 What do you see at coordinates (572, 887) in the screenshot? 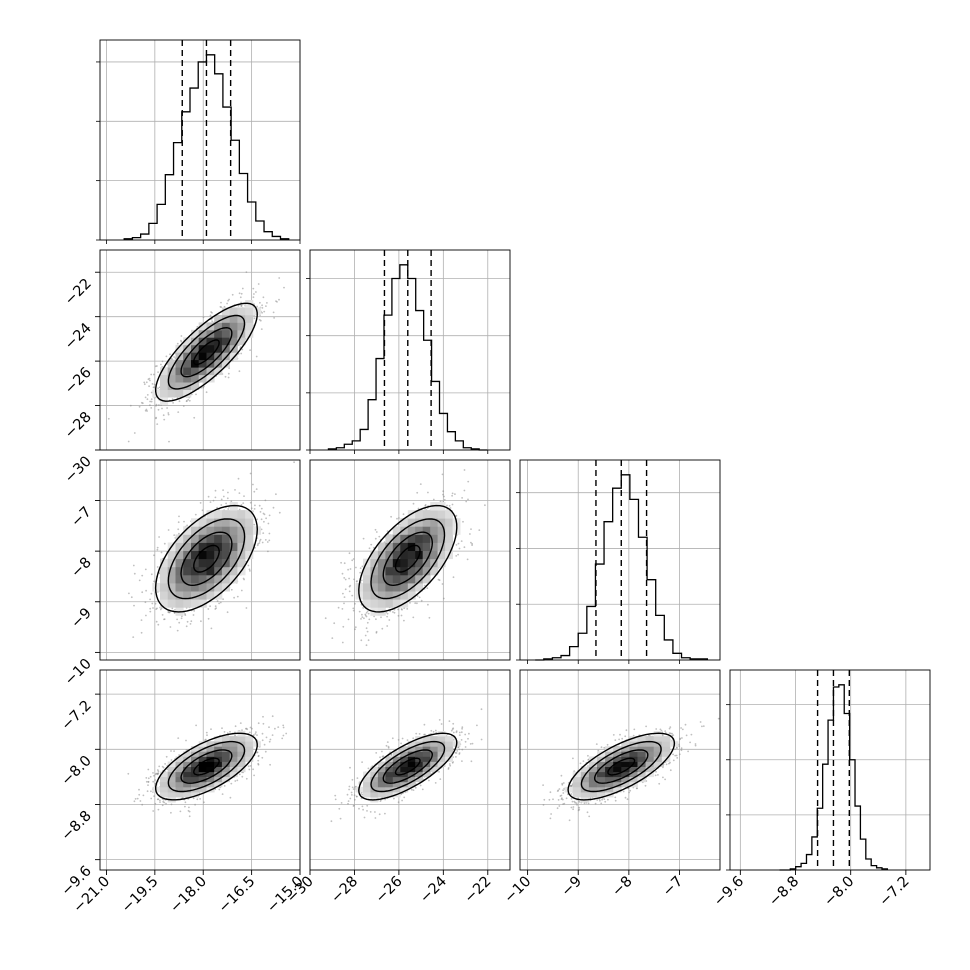
I see `x-tick-label: −9` at bounding box center [572, 887].